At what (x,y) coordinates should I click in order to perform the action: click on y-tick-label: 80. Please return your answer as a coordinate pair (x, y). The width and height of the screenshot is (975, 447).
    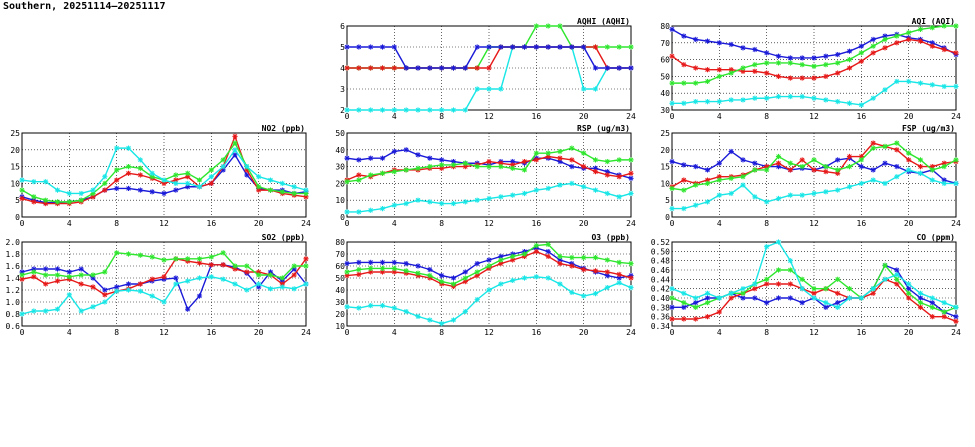
    Looking at the image, I should click on (665, 26).